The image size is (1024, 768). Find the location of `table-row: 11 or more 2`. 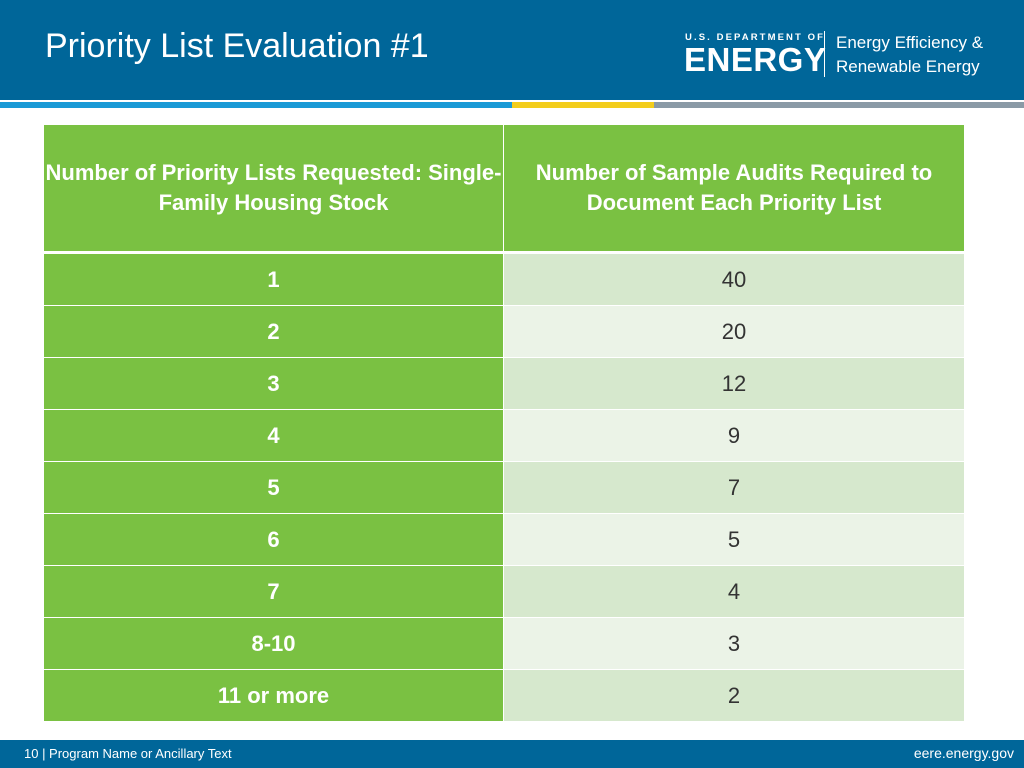

table-row: 11 or more 2 is located at coordinates (504, 695).